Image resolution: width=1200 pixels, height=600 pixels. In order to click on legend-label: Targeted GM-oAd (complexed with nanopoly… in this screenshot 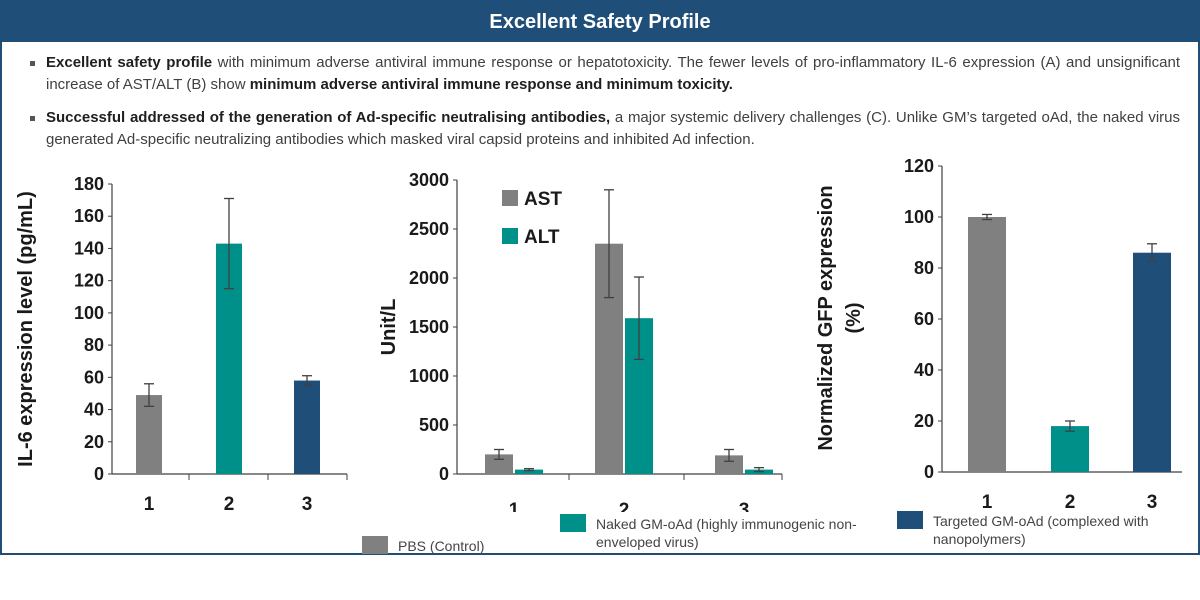, I will do `click(1041, 530)`.